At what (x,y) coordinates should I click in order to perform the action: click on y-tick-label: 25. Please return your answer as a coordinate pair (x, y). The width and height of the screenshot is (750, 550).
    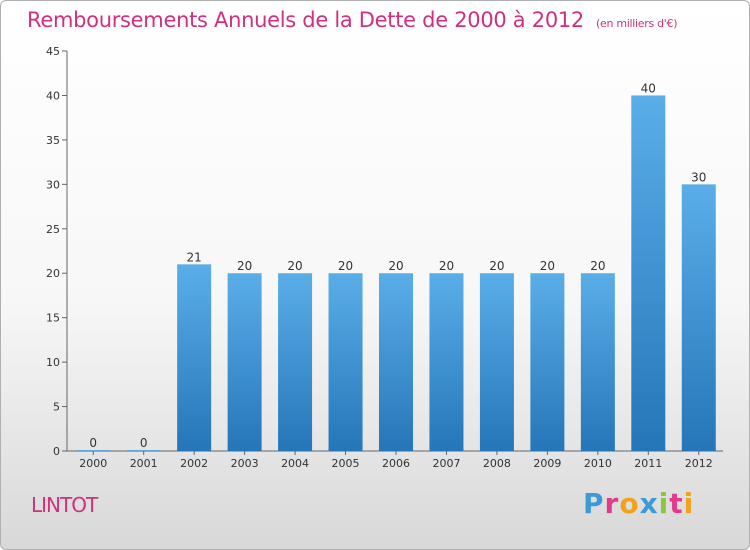
    Looking at the image, I should click on (53, 229).